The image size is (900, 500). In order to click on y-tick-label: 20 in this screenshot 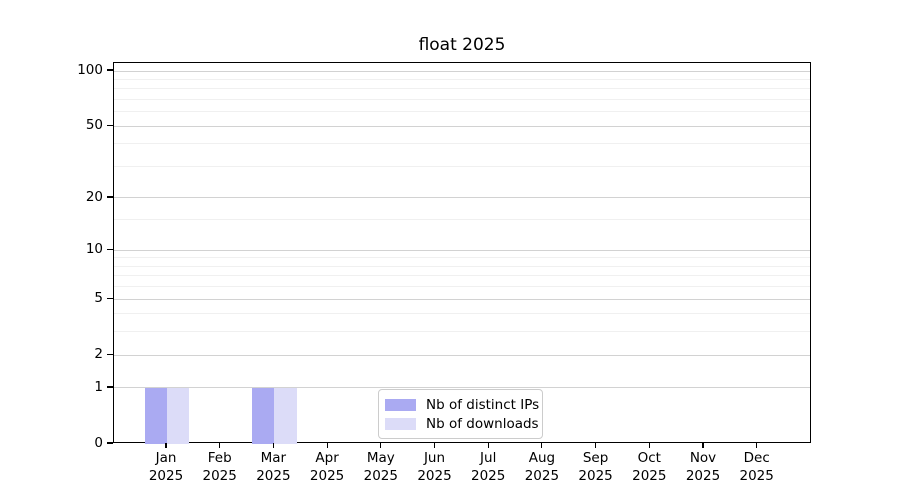, I will do `click(94, 196)`.